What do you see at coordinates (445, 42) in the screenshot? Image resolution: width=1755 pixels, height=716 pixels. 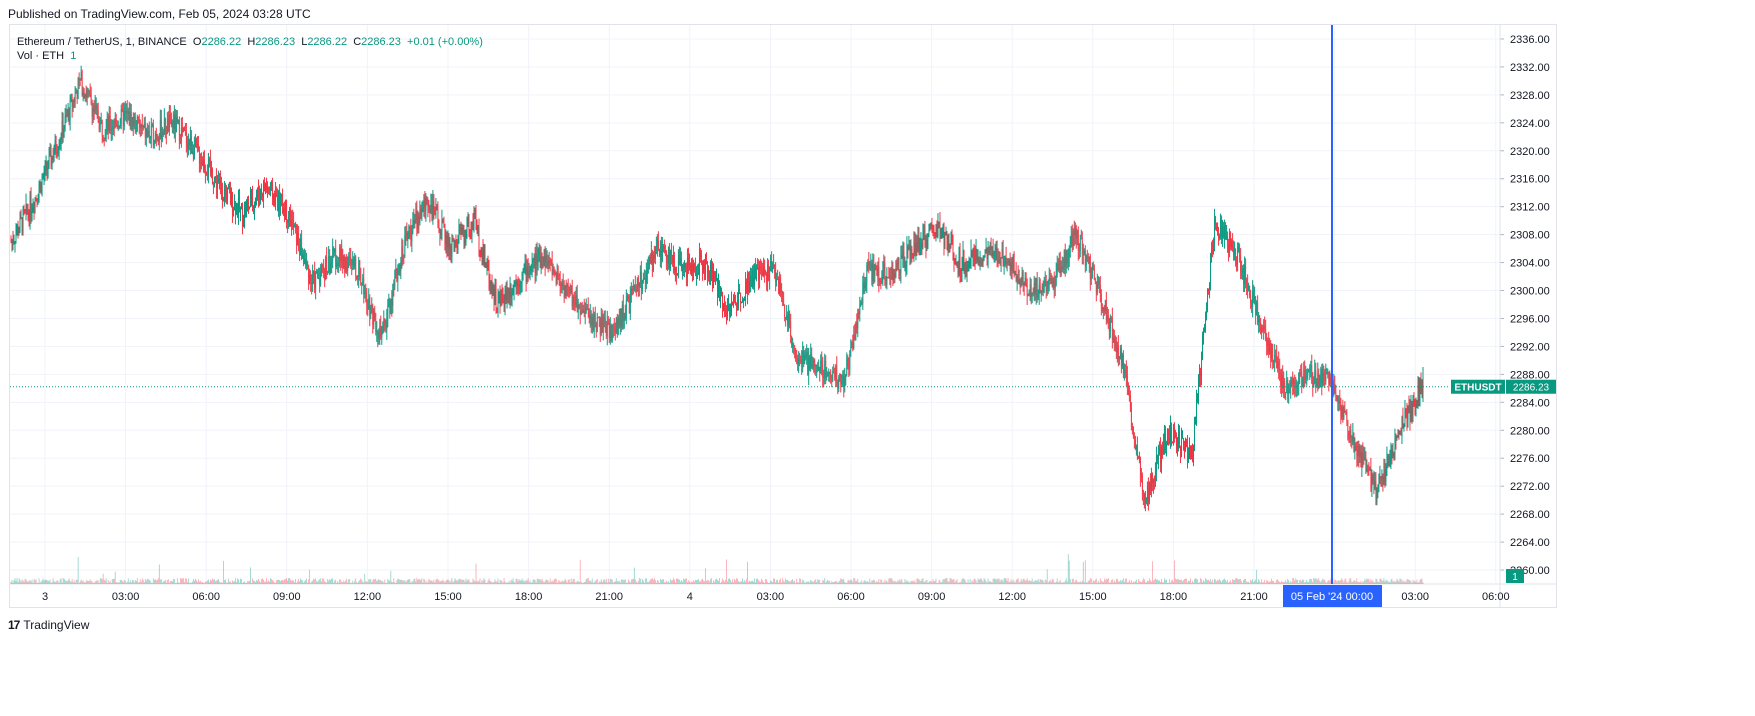 I see `legend-change: +0.01 (+0.00%)` at bounding box center [445, 42].